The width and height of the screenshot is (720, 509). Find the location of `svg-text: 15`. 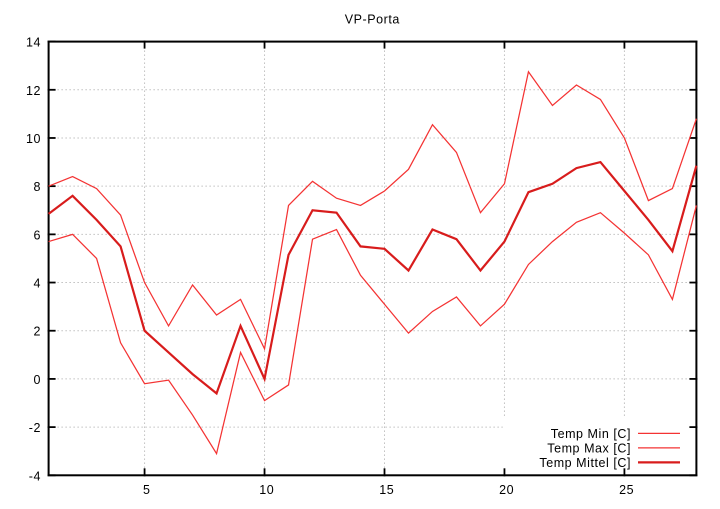

svg-text: 15 is located at coordinates (386, 490).